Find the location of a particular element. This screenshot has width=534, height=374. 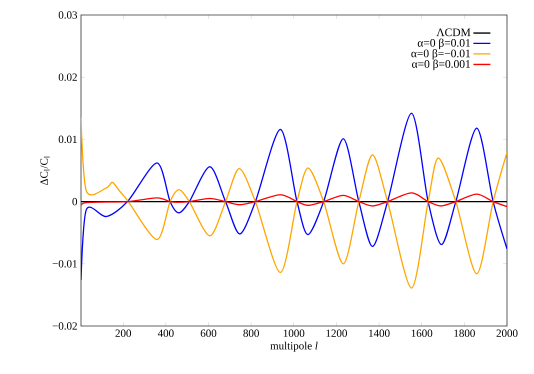

x-tick-label: 1000 is located at coordinates (294, 333).